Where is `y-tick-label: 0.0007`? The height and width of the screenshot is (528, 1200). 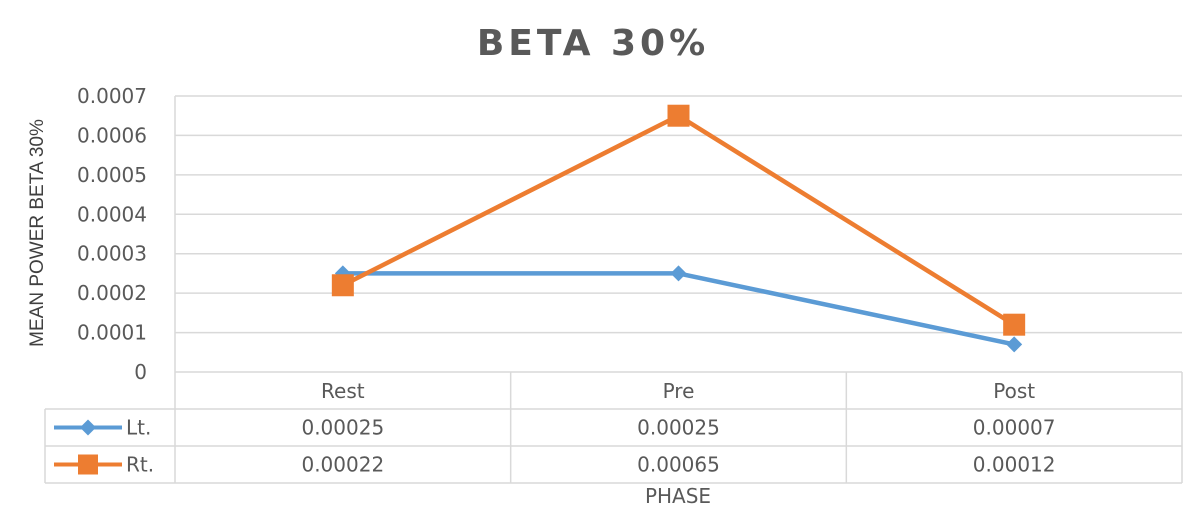
y-tick-label: 0.0007 is located at coordinates (112, 96).